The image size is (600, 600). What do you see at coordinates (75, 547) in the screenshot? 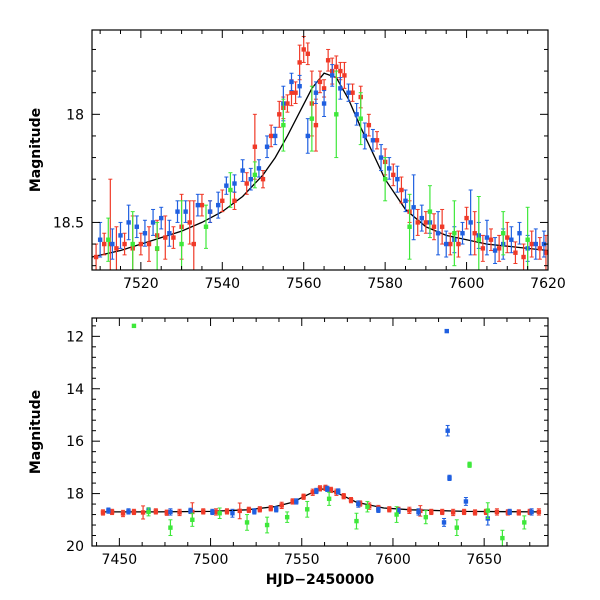
I see `y-tick-label: 20` at bounding box center [75, 547].